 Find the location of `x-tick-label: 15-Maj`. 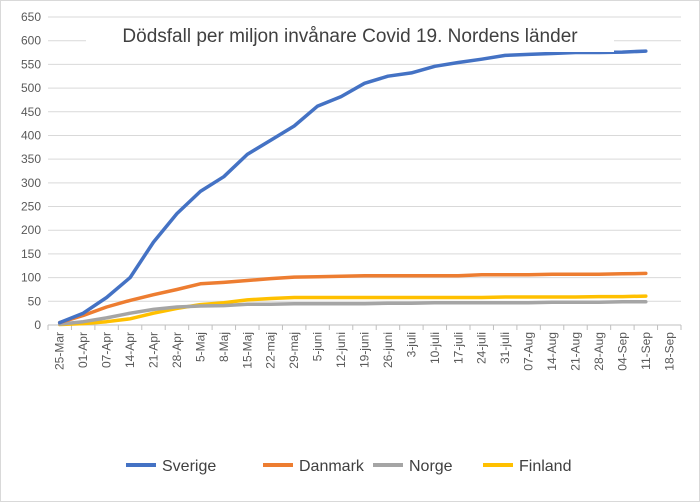

x-tick-label: 15-Maj is located at coordinates (247, 350).